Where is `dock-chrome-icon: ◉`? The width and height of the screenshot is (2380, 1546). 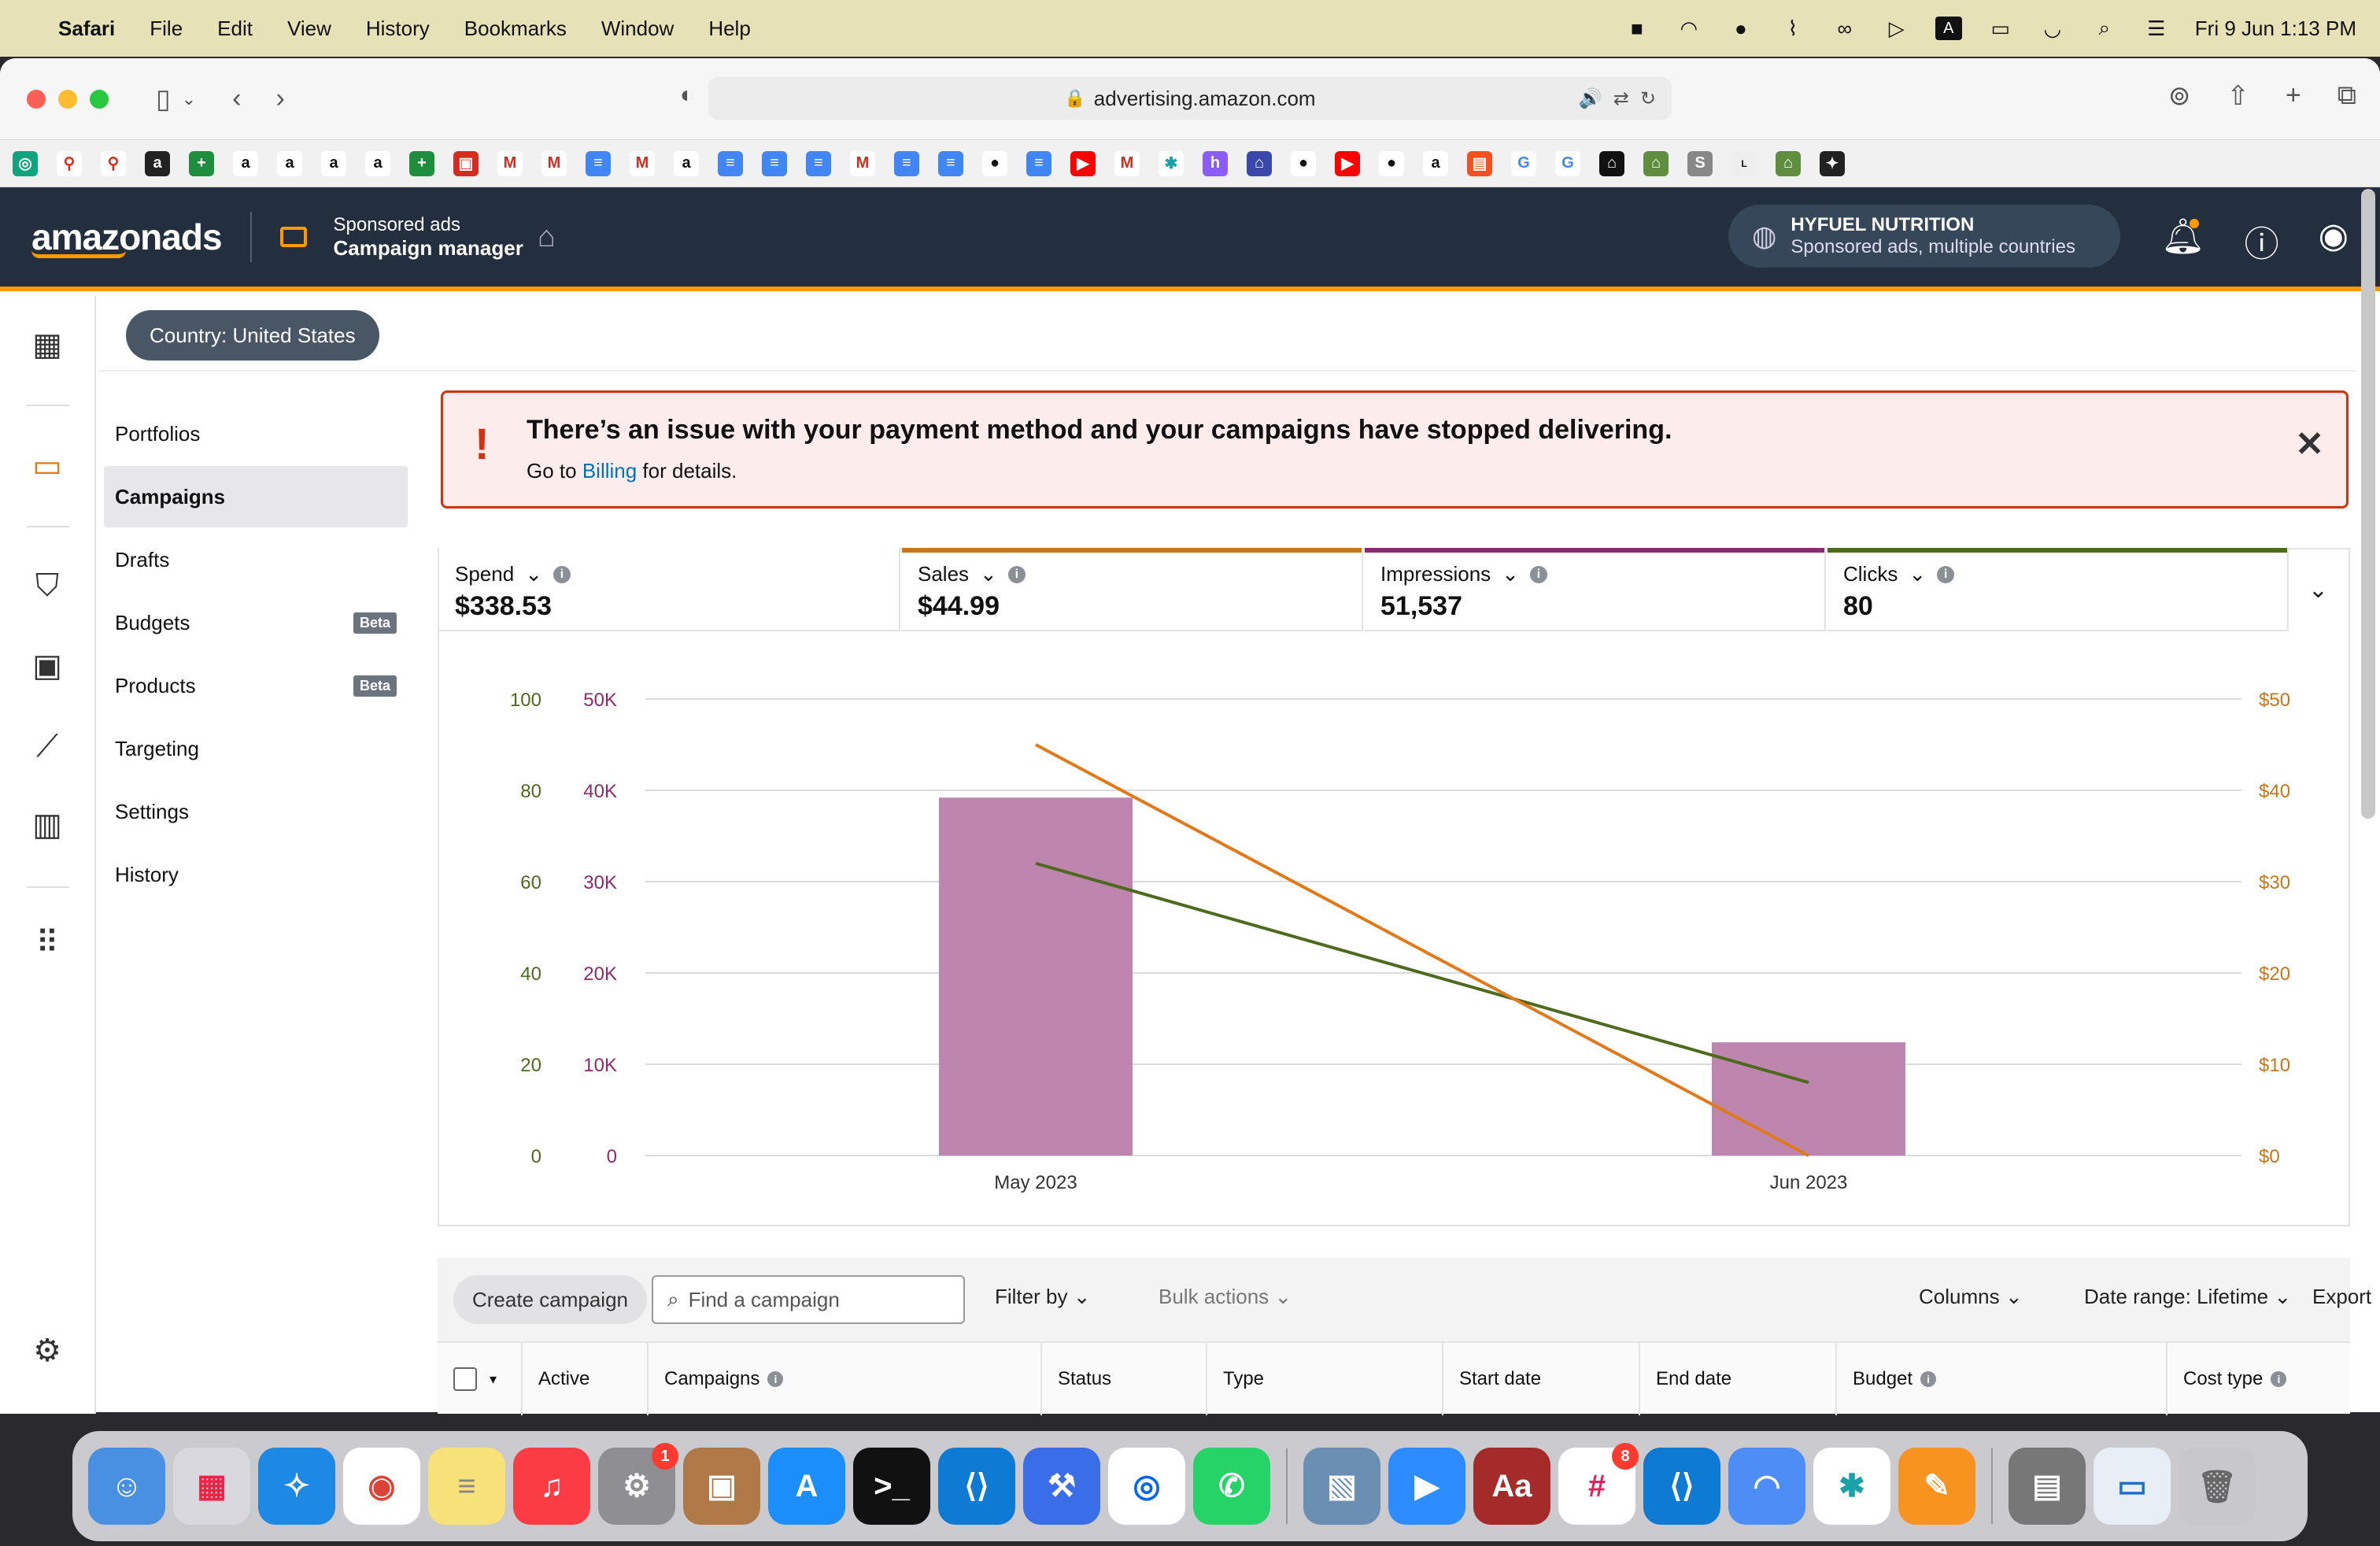 dock-chrome-icon: ◉ is located at coordinates (381, 1486).